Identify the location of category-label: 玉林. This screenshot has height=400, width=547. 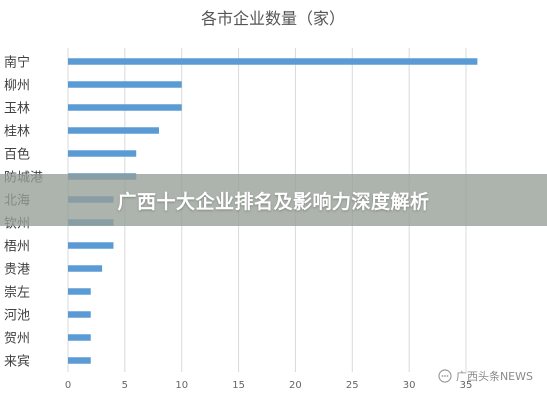
(17, 109).